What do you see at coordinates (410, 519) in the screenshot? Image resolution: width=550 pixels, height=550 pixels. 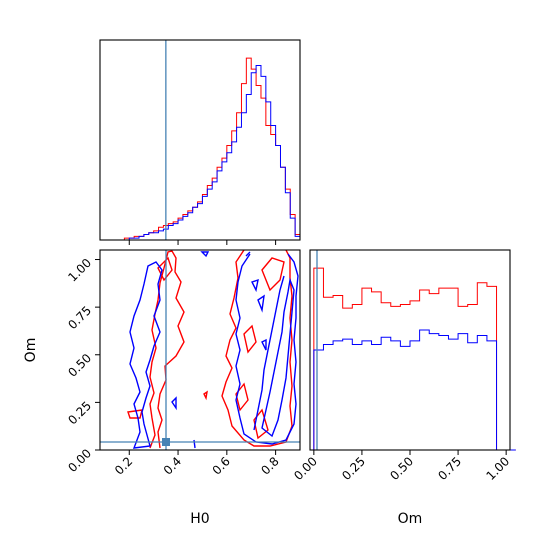 I see `xlabel-Om: Om` at bounding box center [410, 519].